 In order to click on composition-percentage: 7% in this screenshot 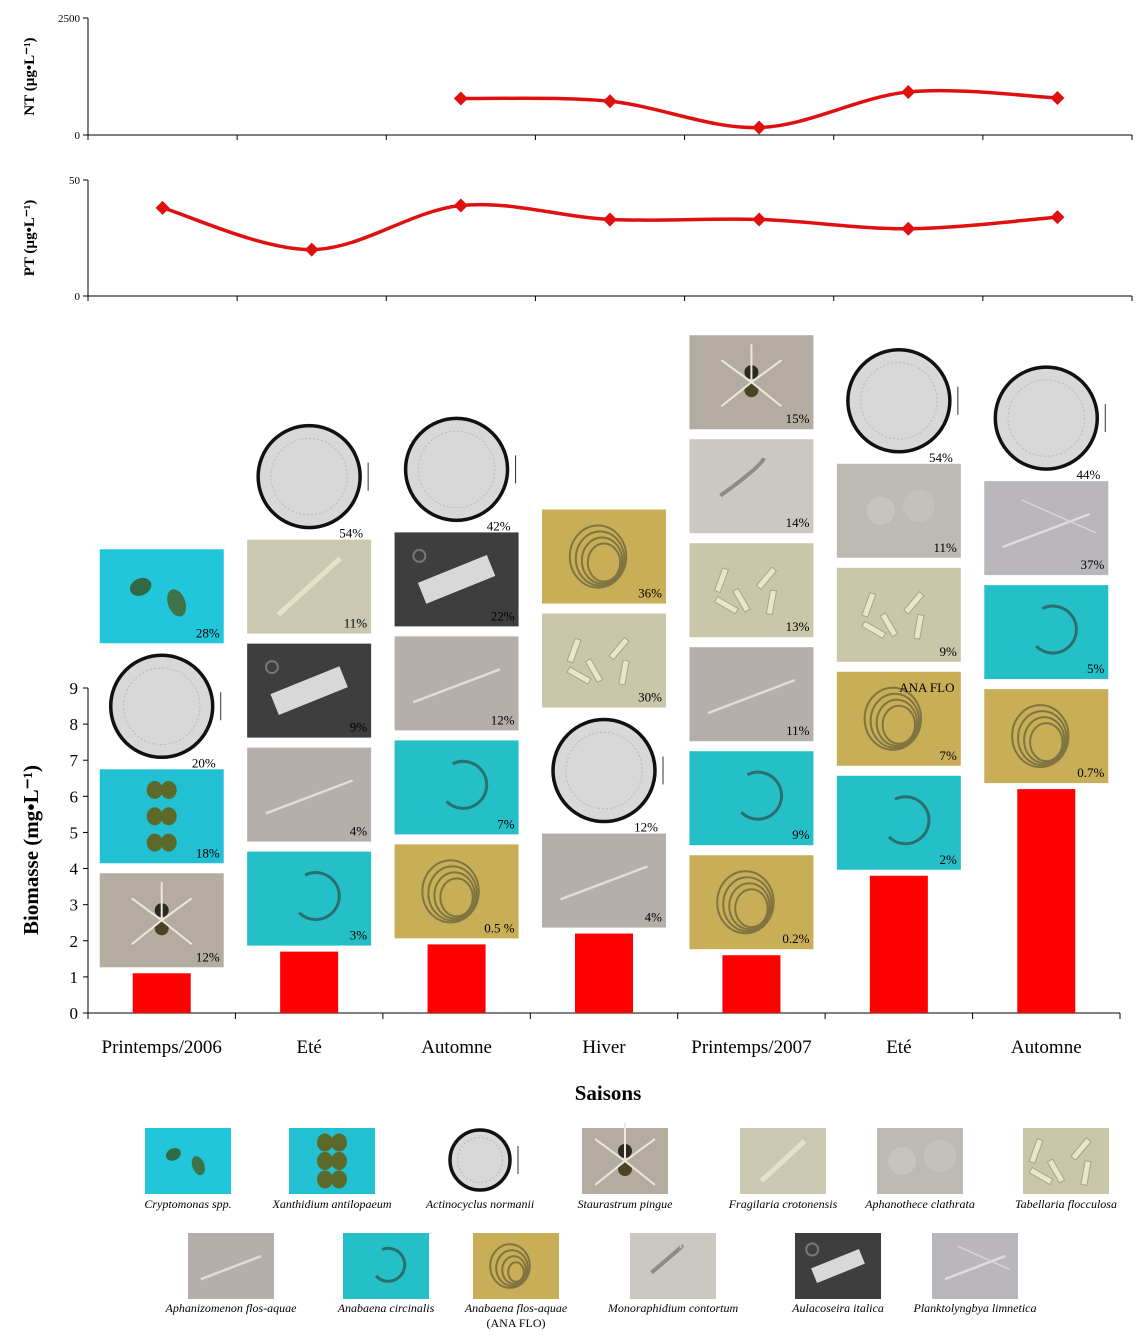, I will do `click(949, 755)`.